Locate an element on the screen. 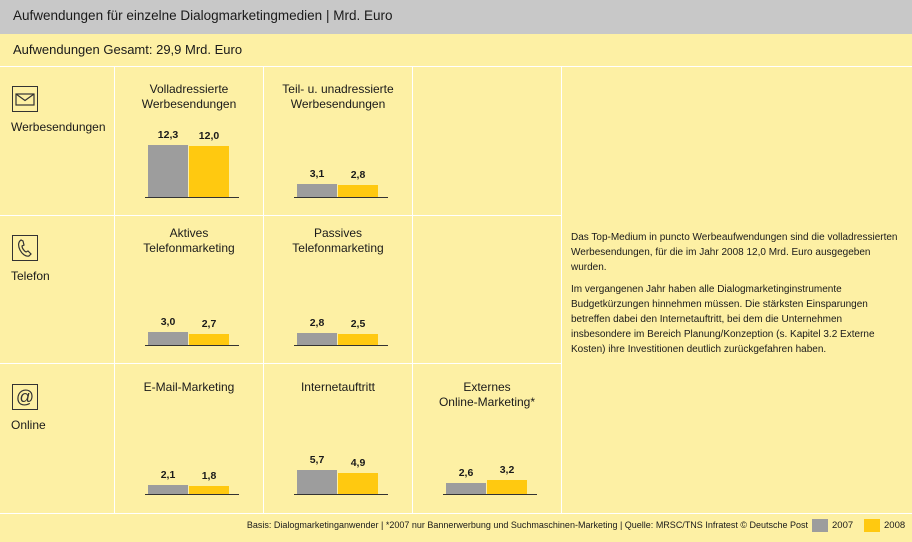 The image size is (912, 542). bar-value-label: 4,9 is located at coordinates (358, 463).